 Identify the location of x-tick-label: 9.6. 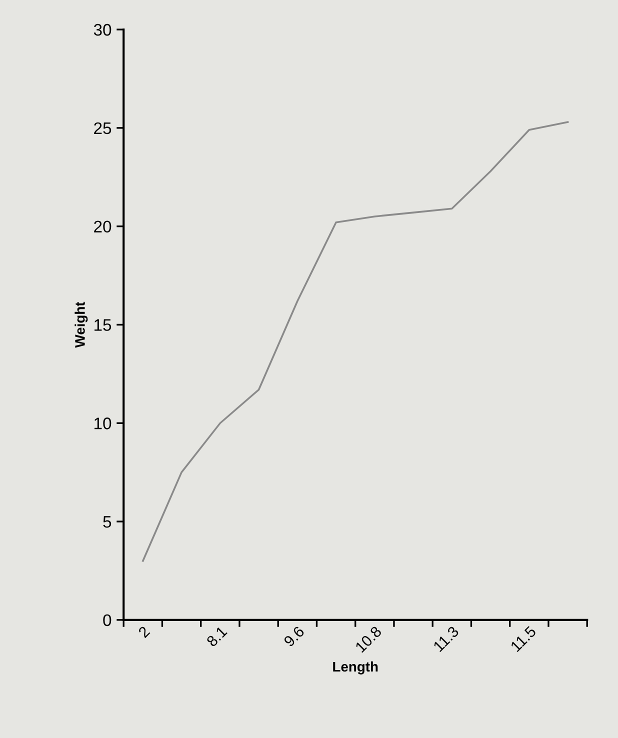
(294, 637).